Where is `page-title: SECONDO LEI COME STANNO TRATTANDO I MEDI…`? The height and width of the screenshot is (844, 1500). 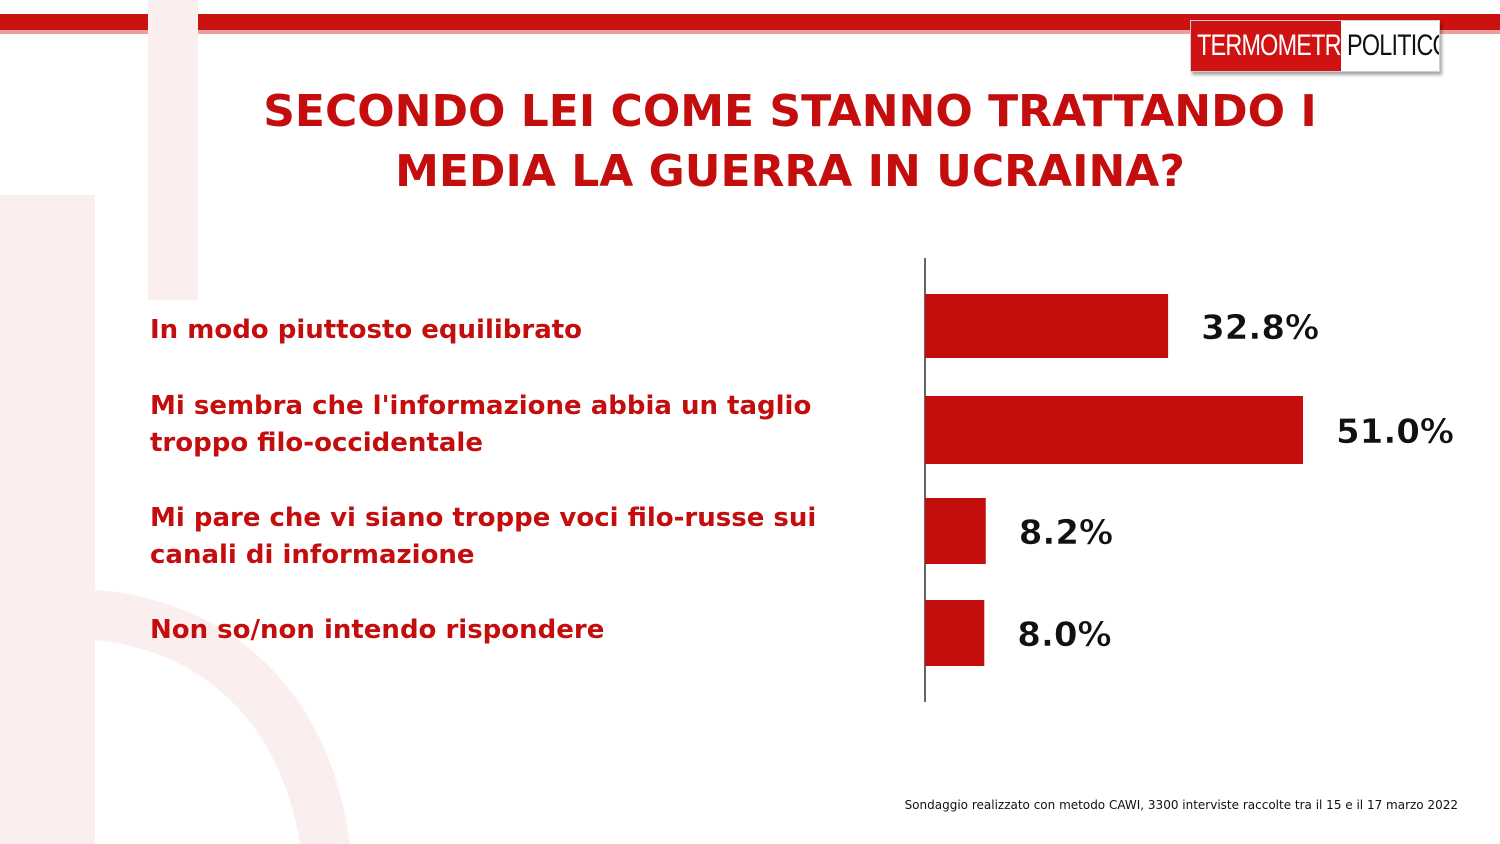 page-title: SECONDO LEI COME STANNO TRATTANDO I MEDI… is located at coordinates (790, 142).